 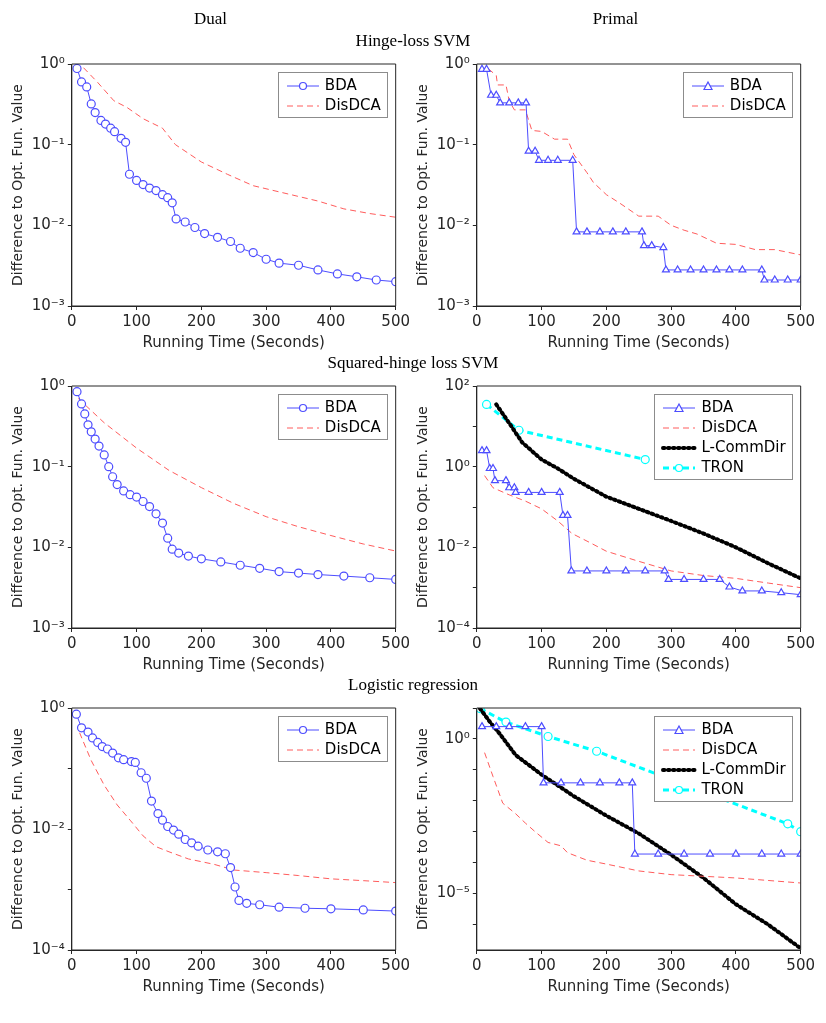 What do you see at coordinates (340, 729) in the screenshot?
I see `legend-label: BDA` at bounding box center [340, 729].